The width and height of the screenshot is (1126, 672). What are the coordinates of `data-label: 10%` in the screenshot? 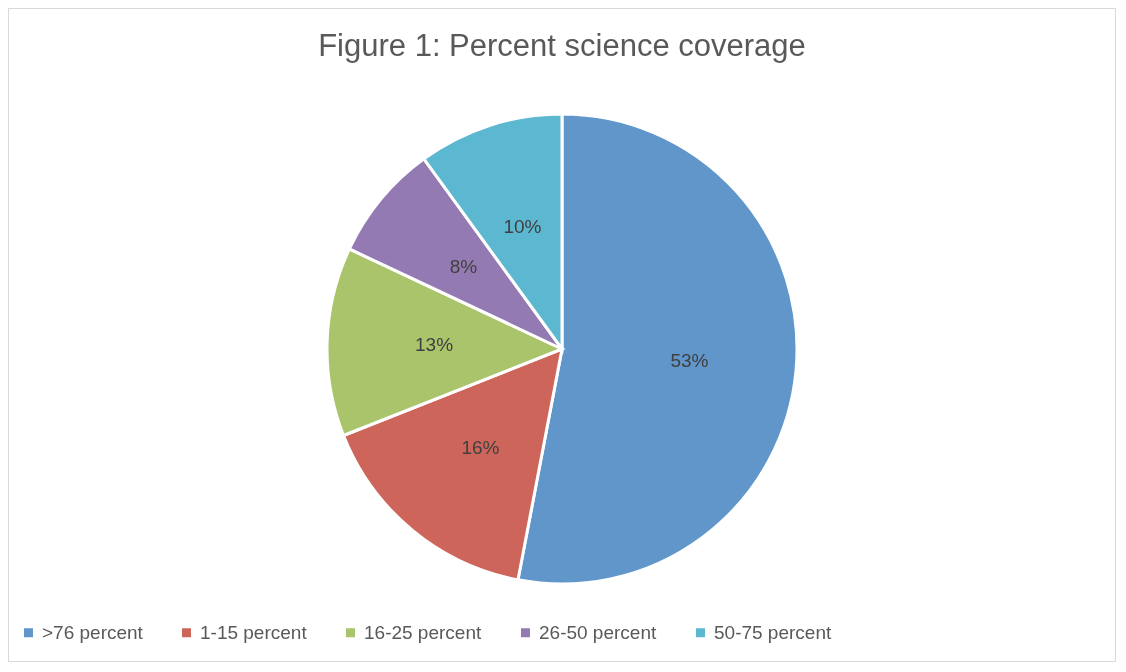 It's located at (522, 227).